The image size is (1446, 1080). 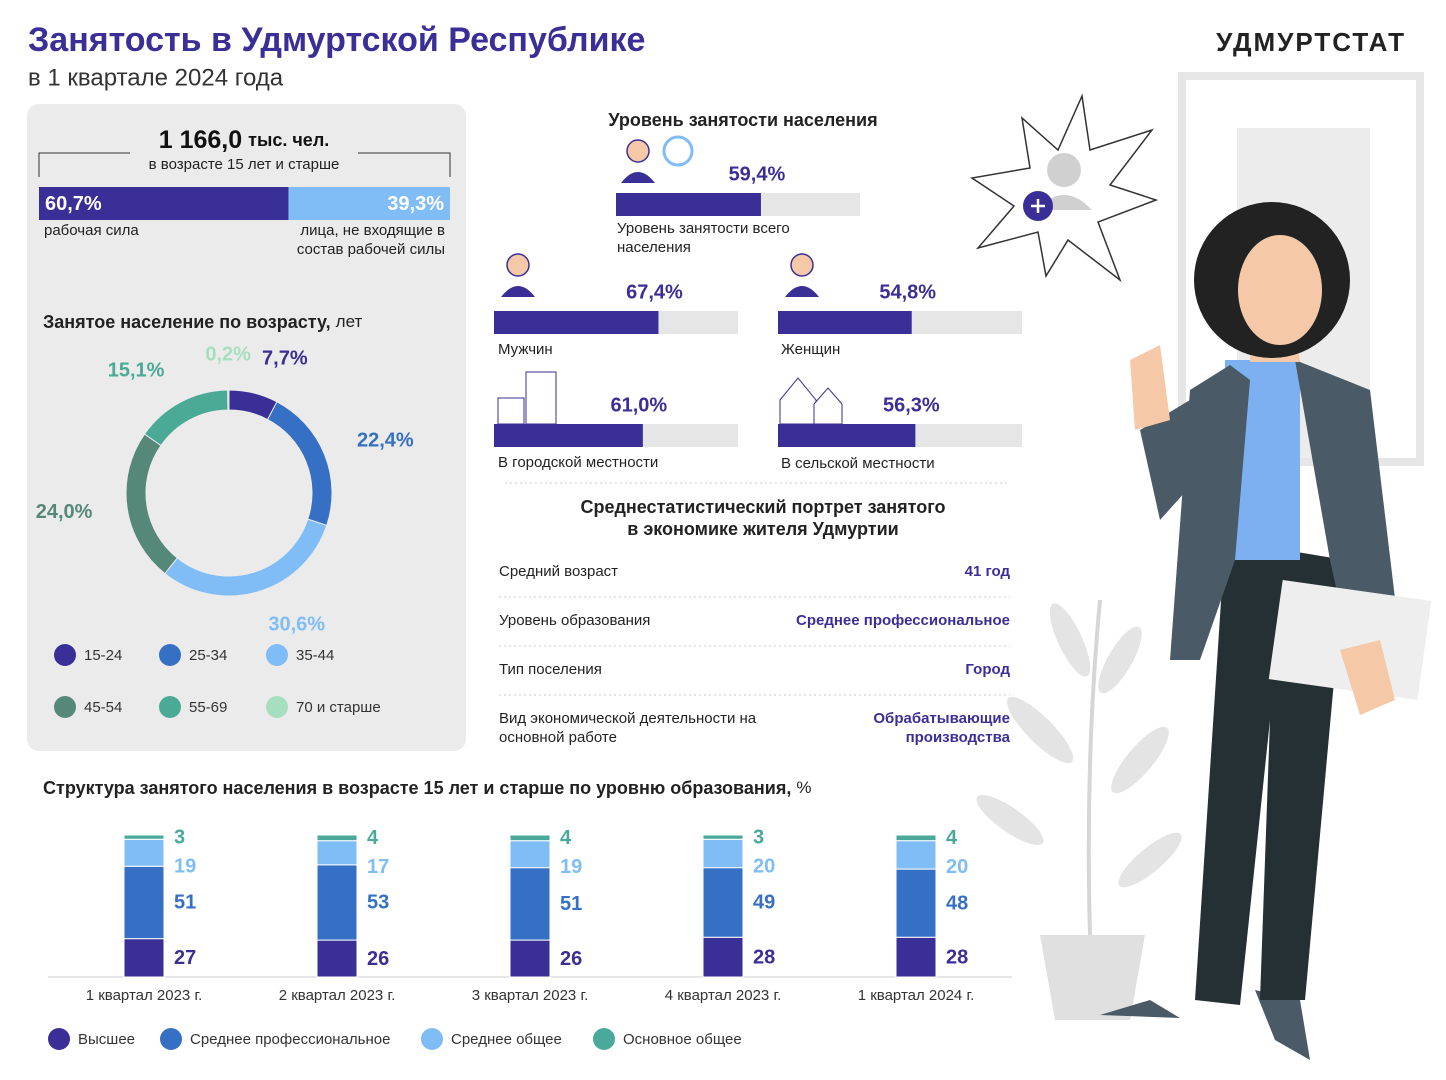 What do you see at coordinates (338, 707) in the screenshot?
I see `legend-label: 70 и старше` at bounding box center [338, 707].